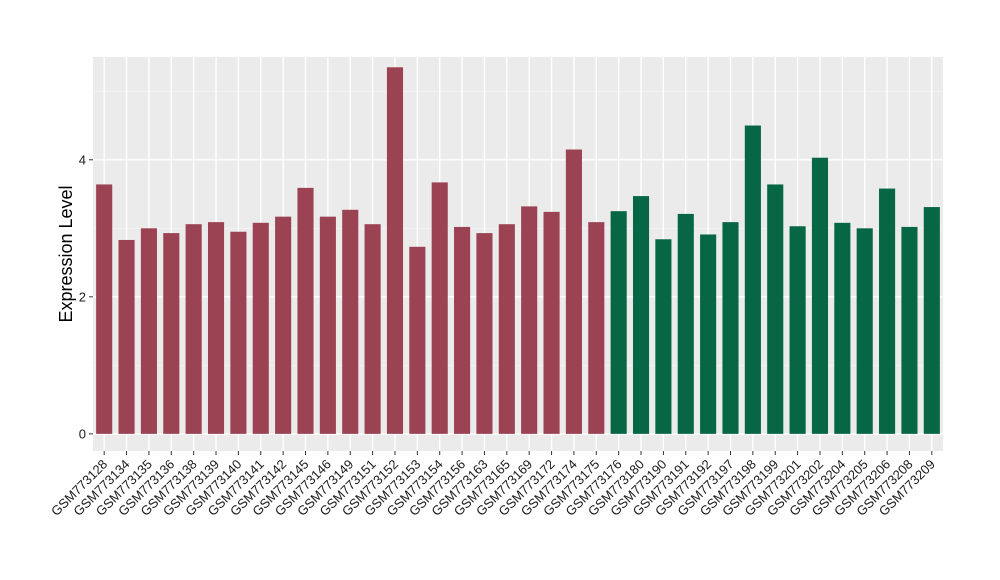 The image size is (1000, 580). I want to click on bar-GSM773175, so click(596, 328).